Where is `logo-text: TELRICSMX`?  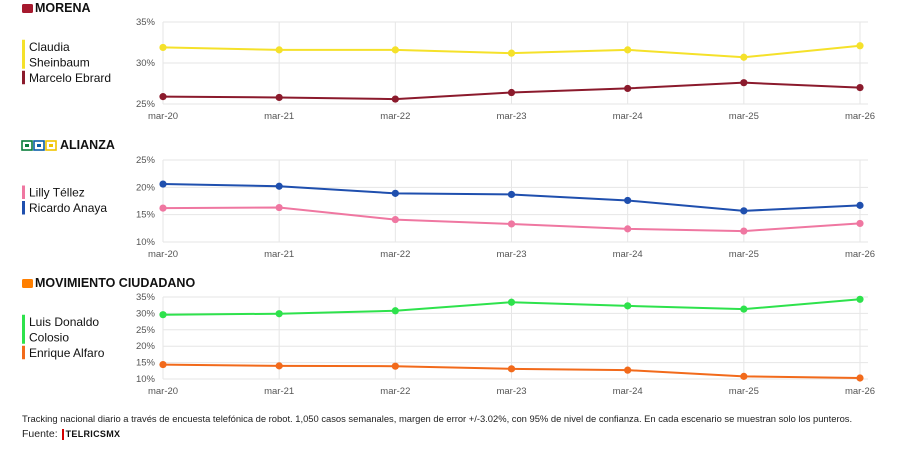
logo-text: TELRICSMX is located at coordinates (93, 434).